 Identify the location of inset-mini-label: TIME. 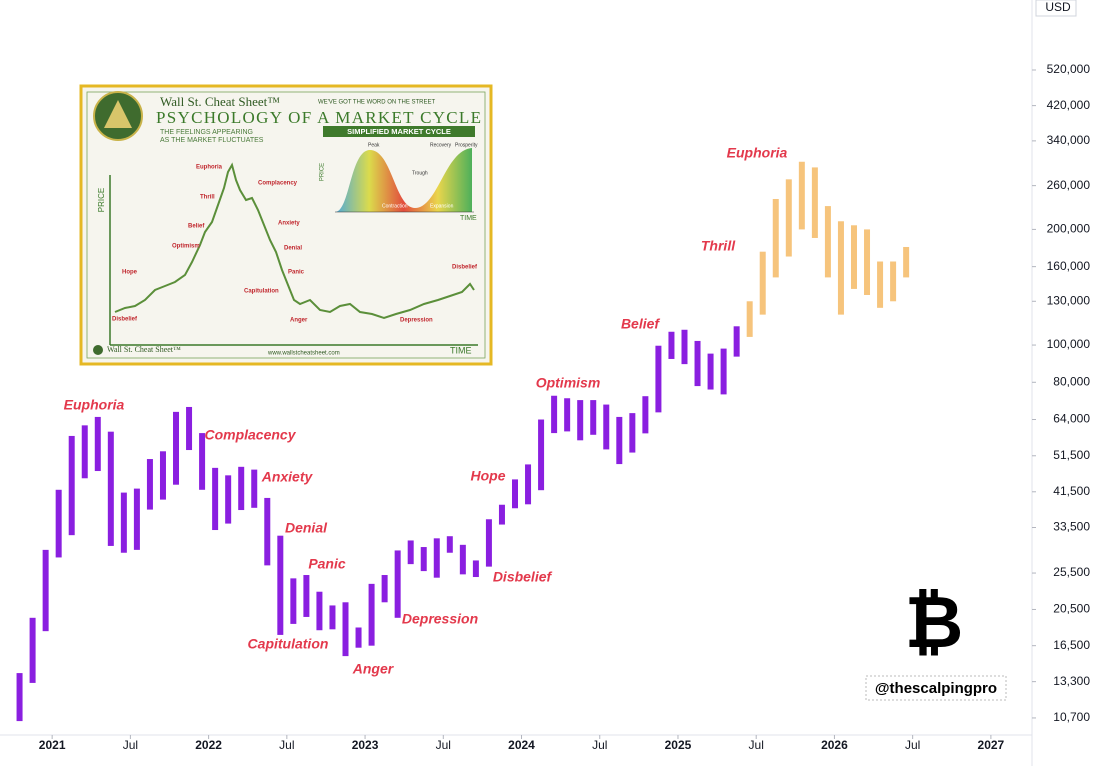
(468, 218).